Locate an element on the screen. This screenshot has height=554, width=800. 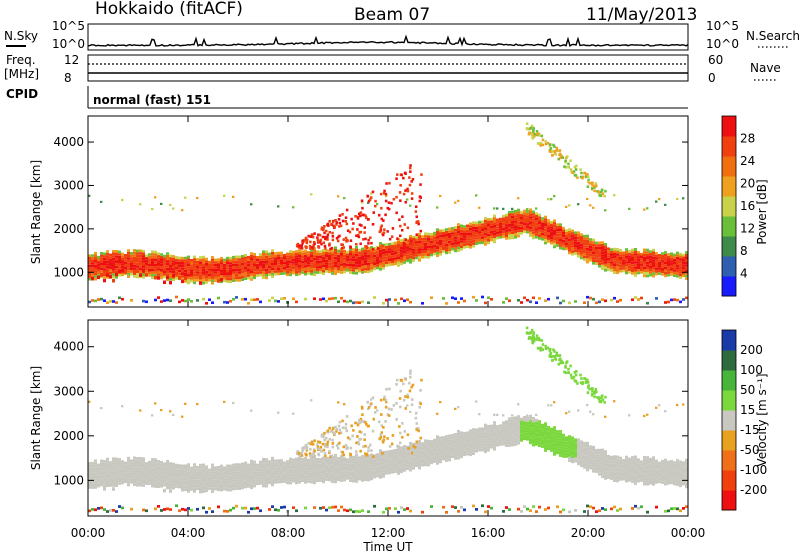
power-ylabel: Slant Range [km] is located at coordinates (36, 212).